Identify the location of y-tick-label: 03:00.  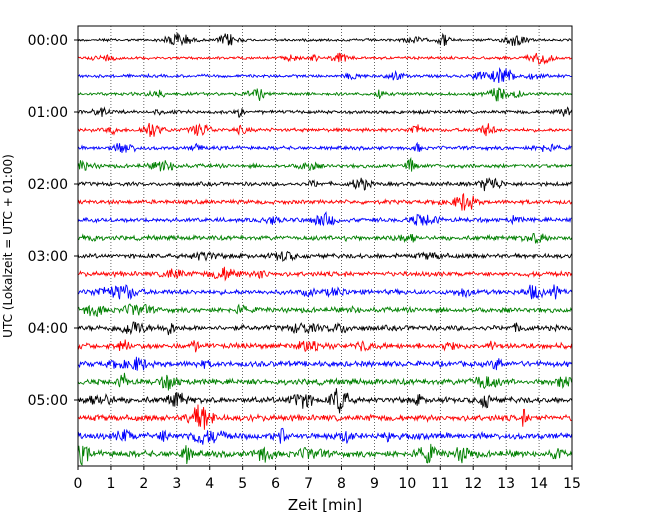
(48, 257).